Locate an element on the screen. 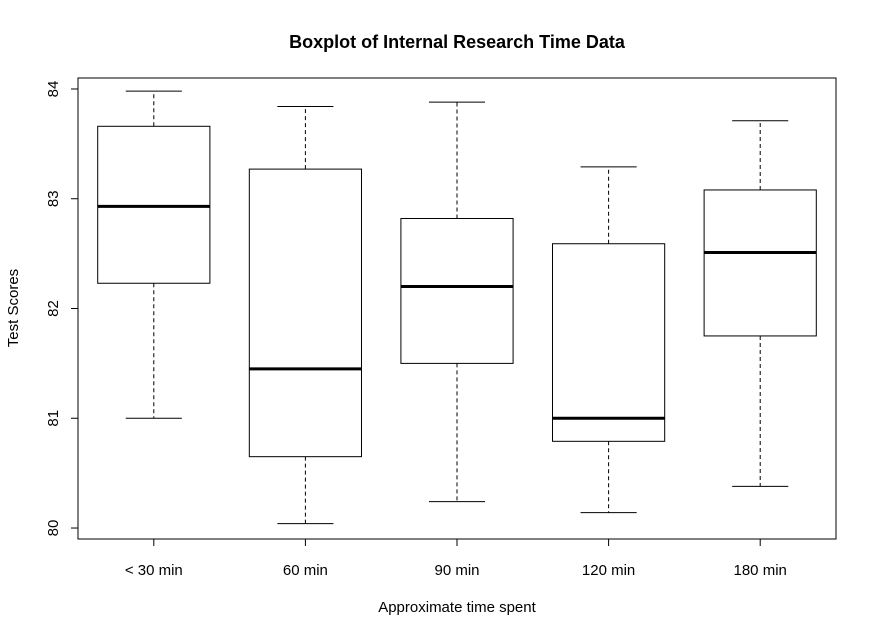  y-tick-label: 82 is located at coordinates (53, 308).